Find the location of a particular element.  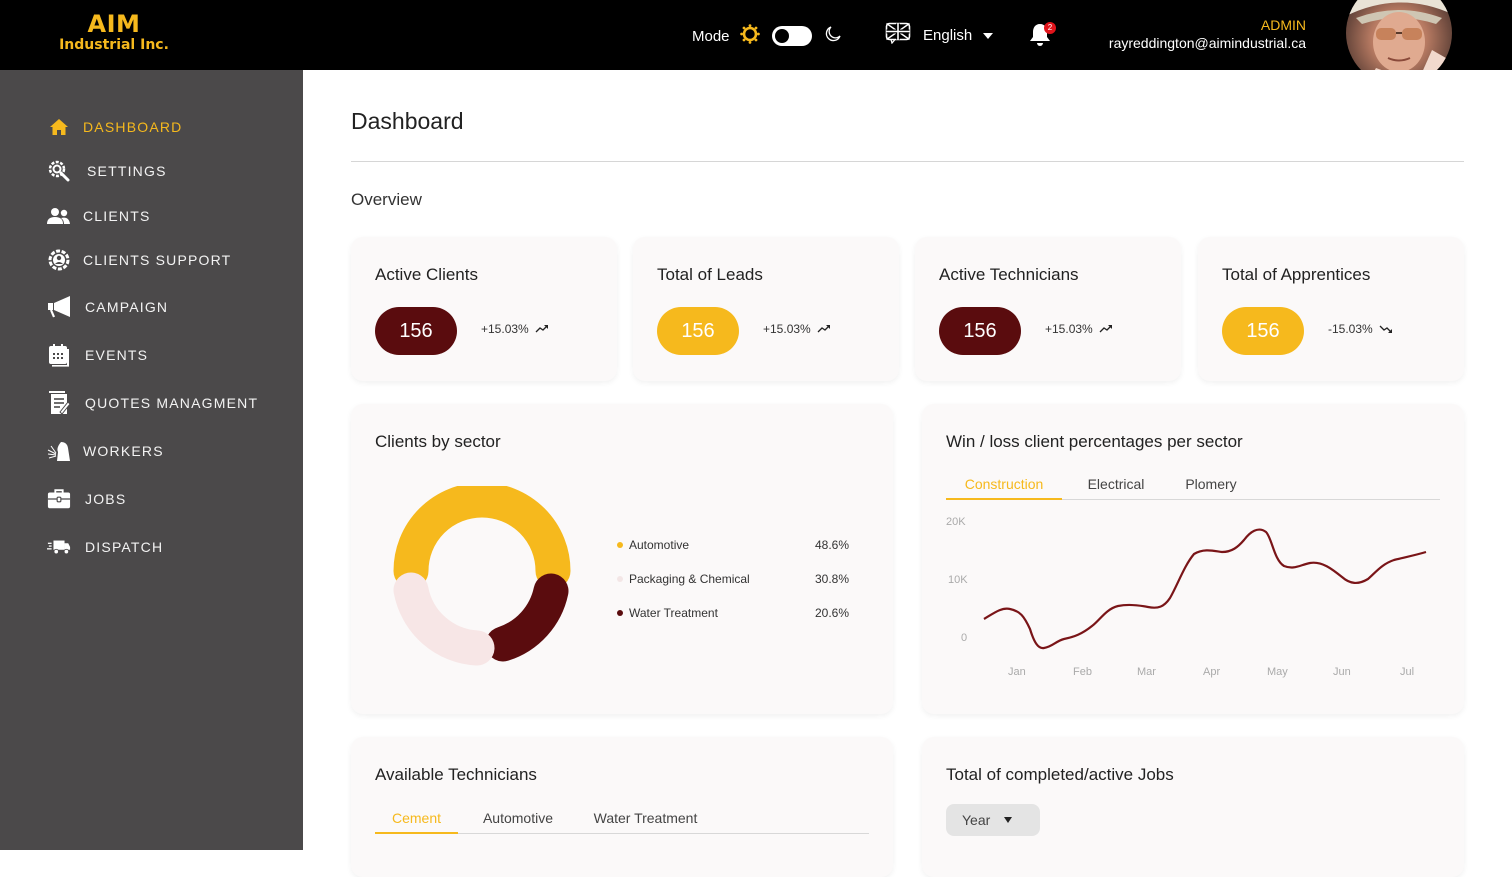

sidebar-item-dispatch: DISPATCH is located at coordinates (105, 547).